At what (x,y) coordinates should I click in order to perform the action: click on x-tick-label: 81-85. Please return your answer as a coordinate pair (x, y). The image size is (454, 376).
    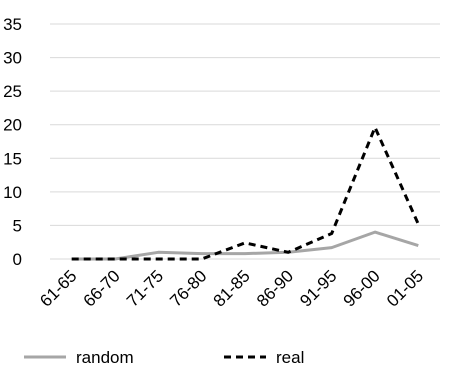
    Looking at the image, I should click on (232, 288).